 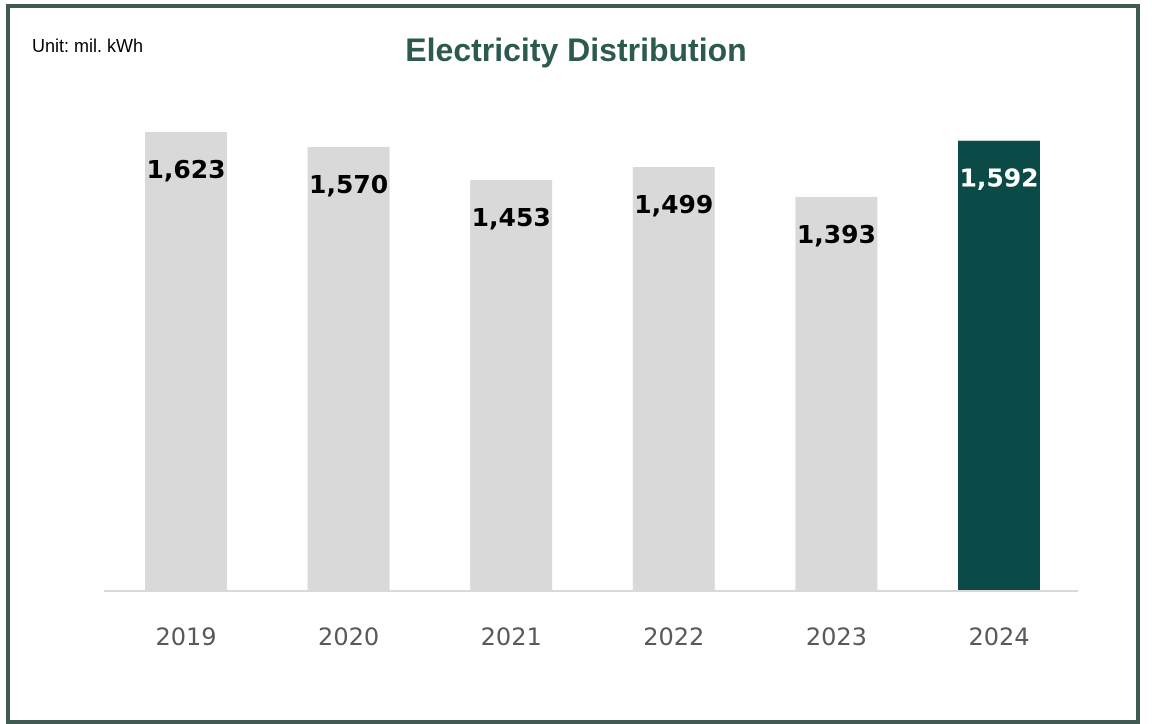 What do you see at coordinates (511, 637) in the screenshot?
I see `x-tick-label-2021: 2021` at bounding box center [511, 637].